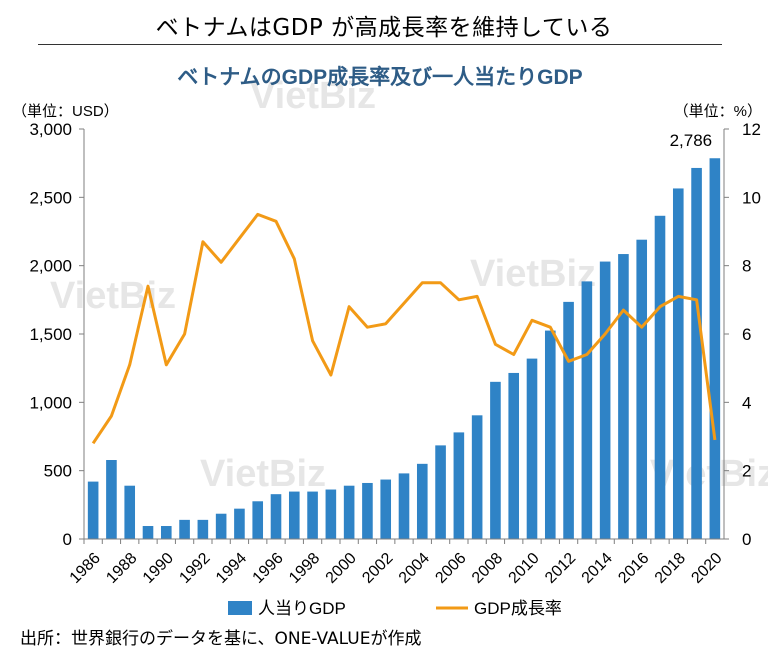 Image resolution: width=768 pixels, height=656 pixels. Describe the element at coordinates (121, 568) in the screenshot. I see `x-tick-label: 1988` at that location.